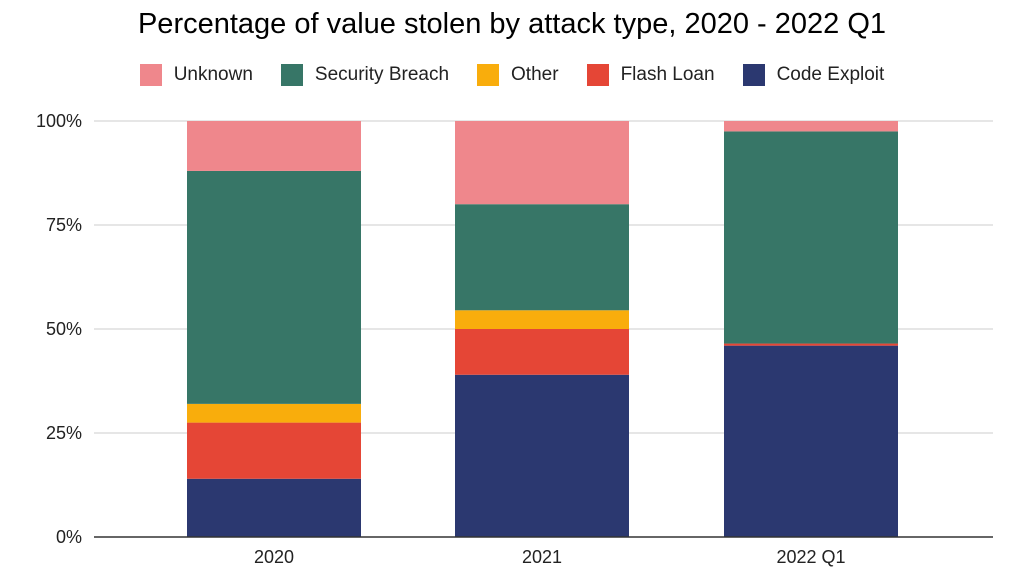 This screenshot has height=573, width=1024. Describe the element at coordinates (830, 74) in the screenshot. I see `legend-label: Code Exploit` at that location.